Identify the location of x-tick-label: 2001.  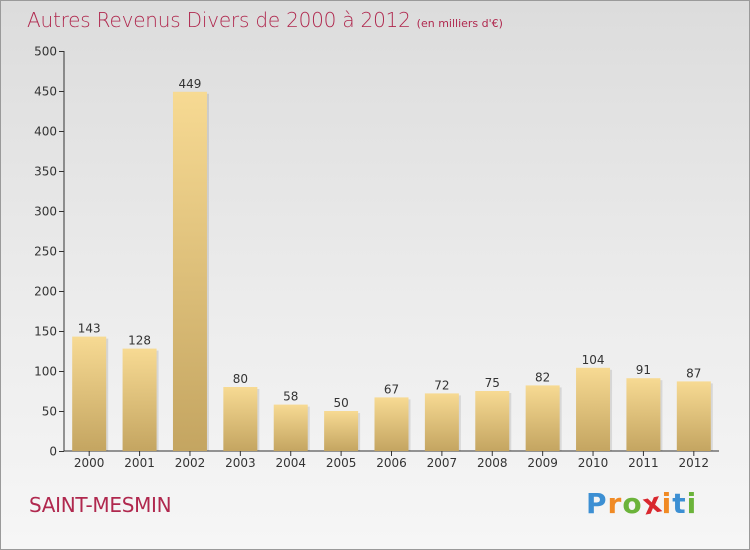
(139, 463).